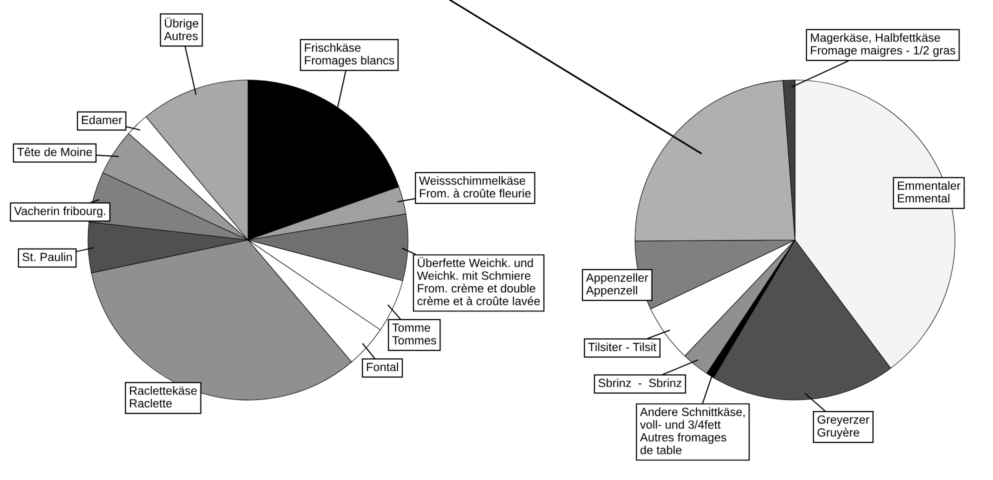  What do you see at coordinates (414, 334) in the screenshot?
I see `slice-label: Tomme Tommes` at bounding box center [414, 334].